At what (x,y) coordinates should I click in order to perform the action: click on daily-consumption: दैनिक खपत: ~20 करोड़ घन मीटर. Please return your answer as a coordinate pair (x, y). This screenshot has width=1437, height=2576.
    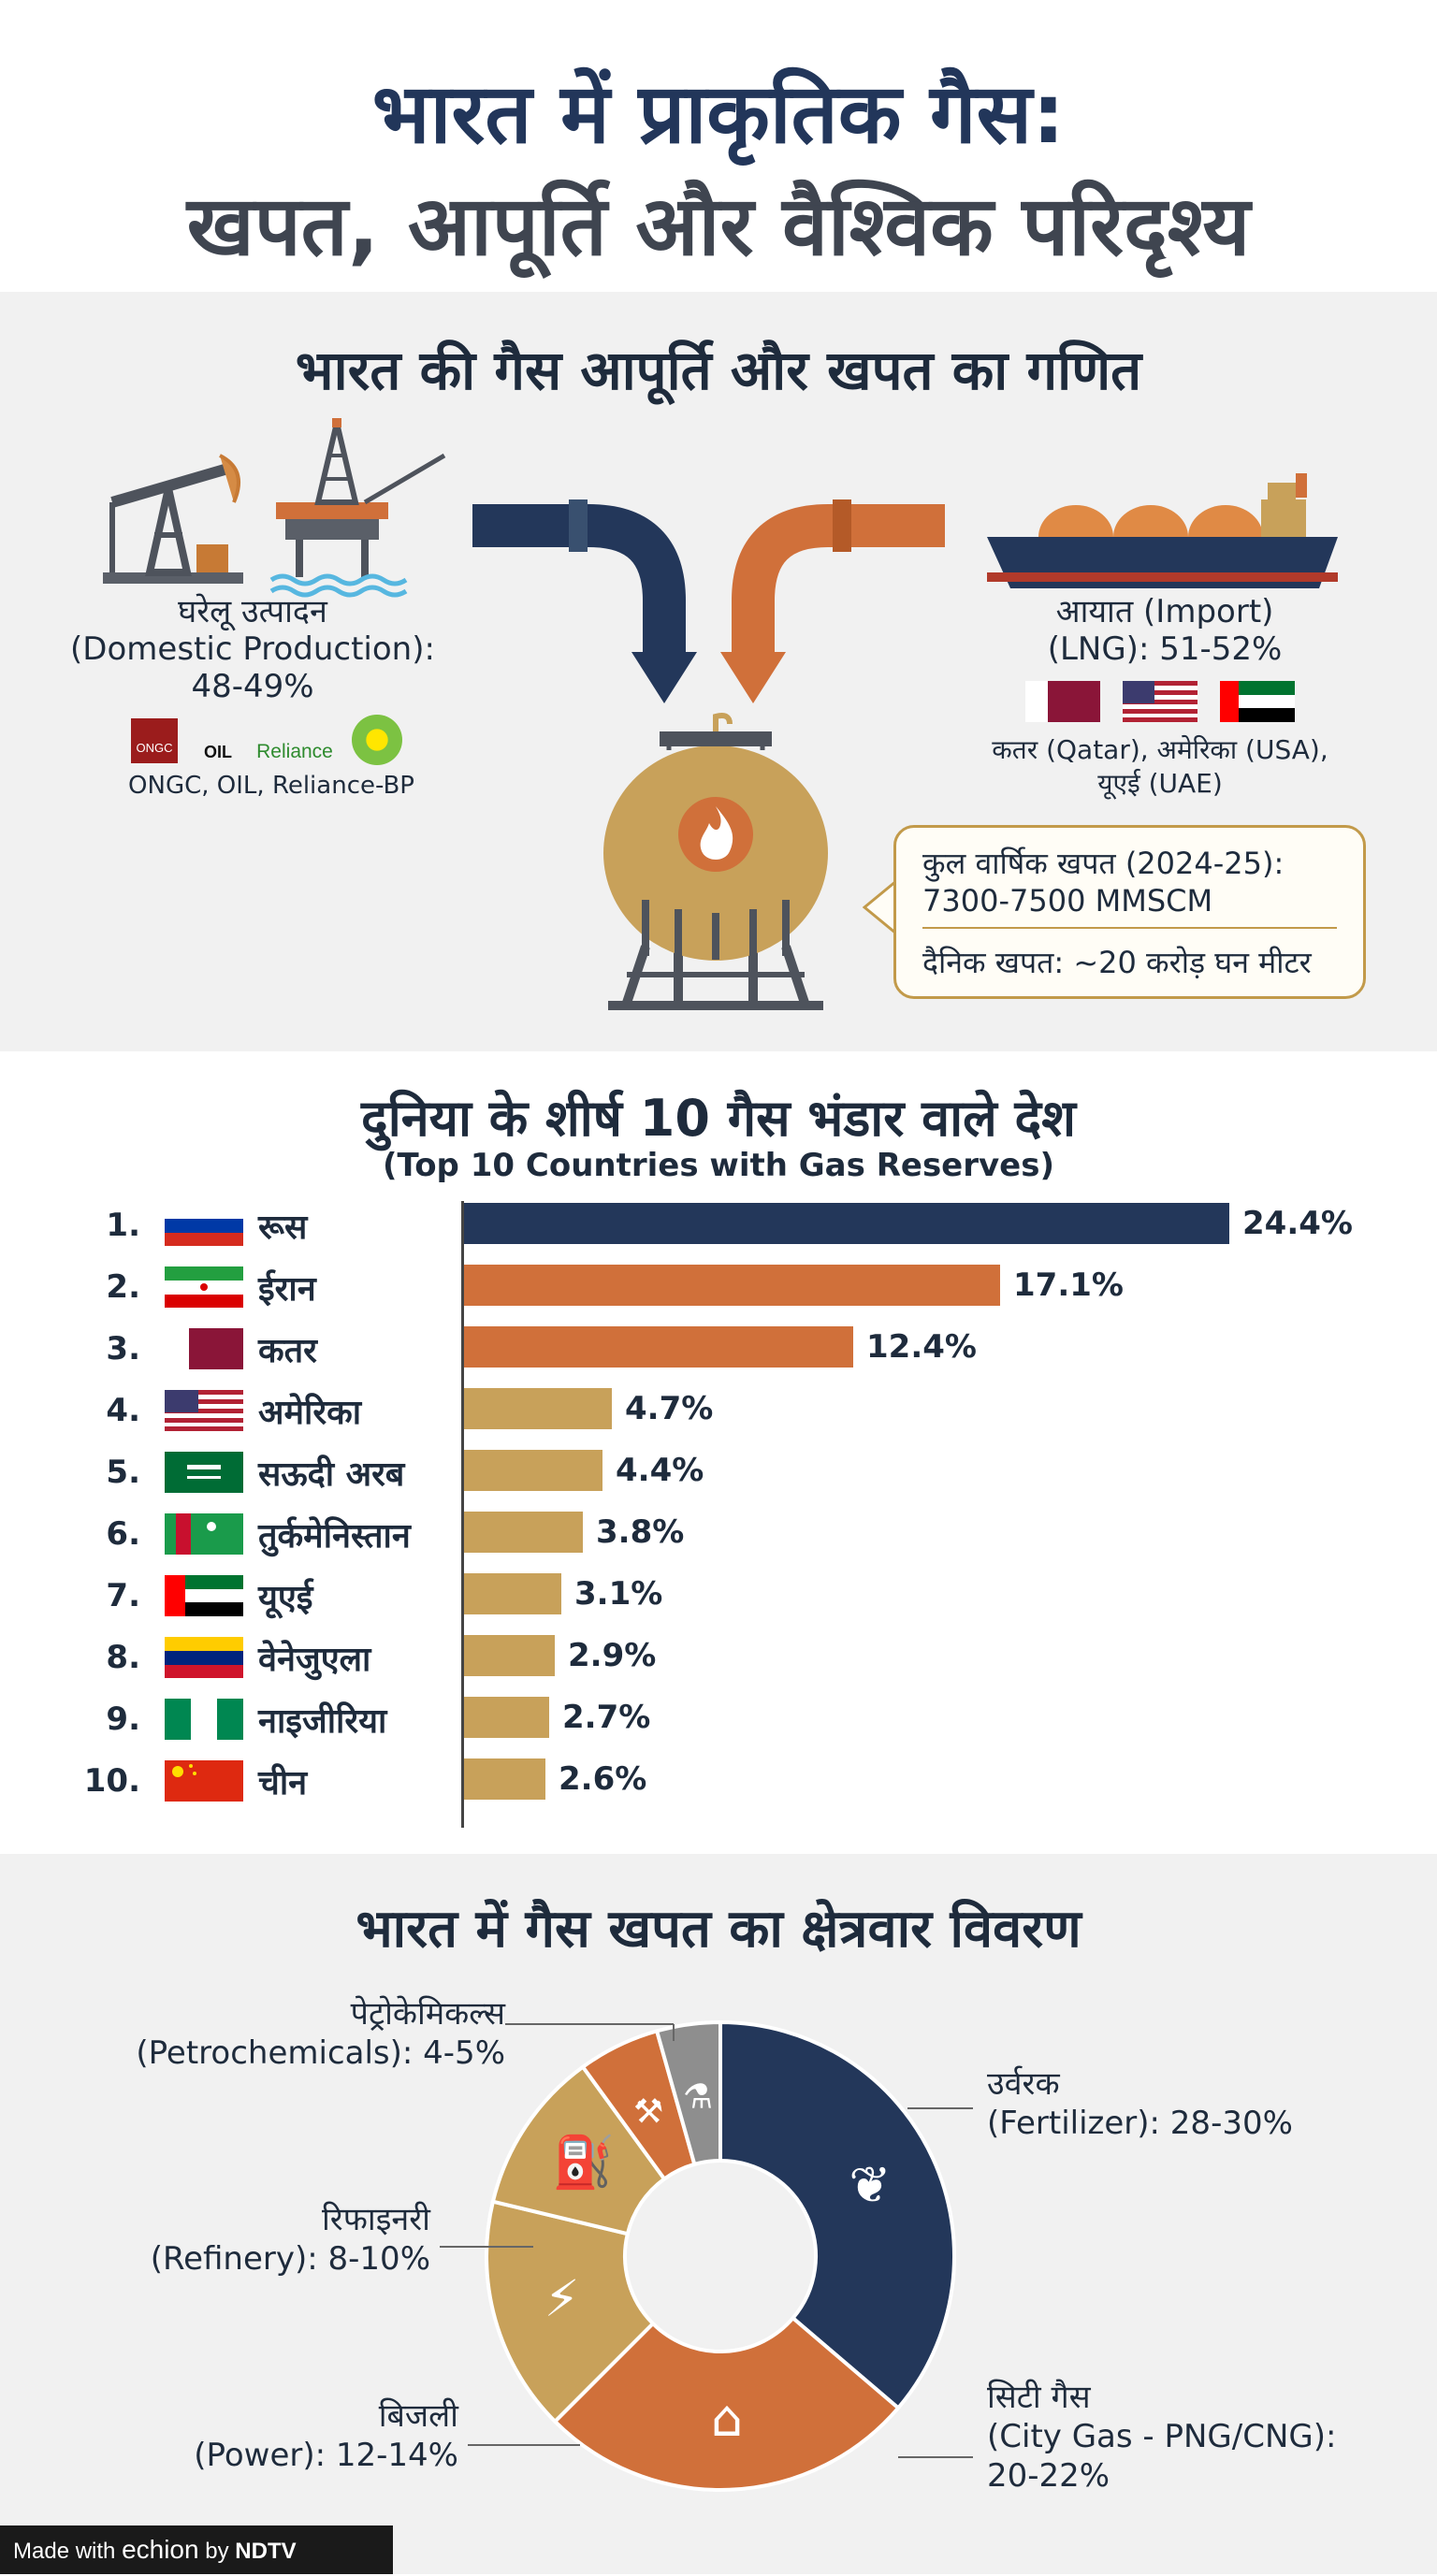
    Looking at the image, I should click on (1117, 962).